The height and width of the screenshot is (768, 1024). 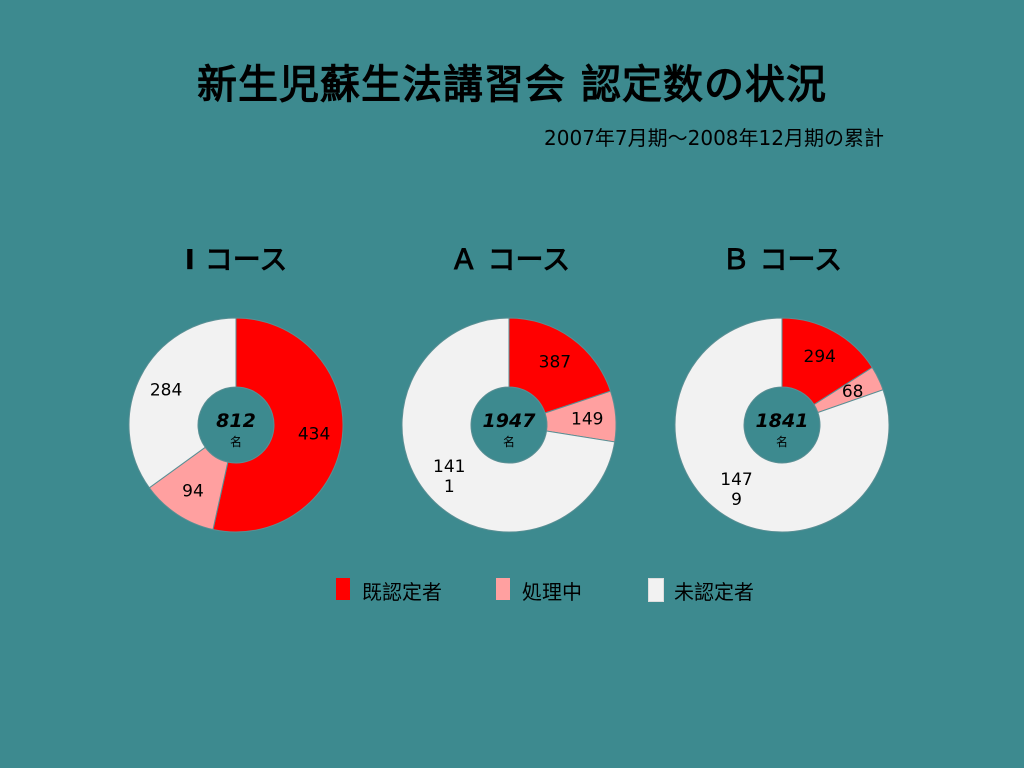 What do you see at coordinates (782, 259) in the screenshot?
I see `chart-title-b-course: Ｂ コース` at bounding box center [782, 259].